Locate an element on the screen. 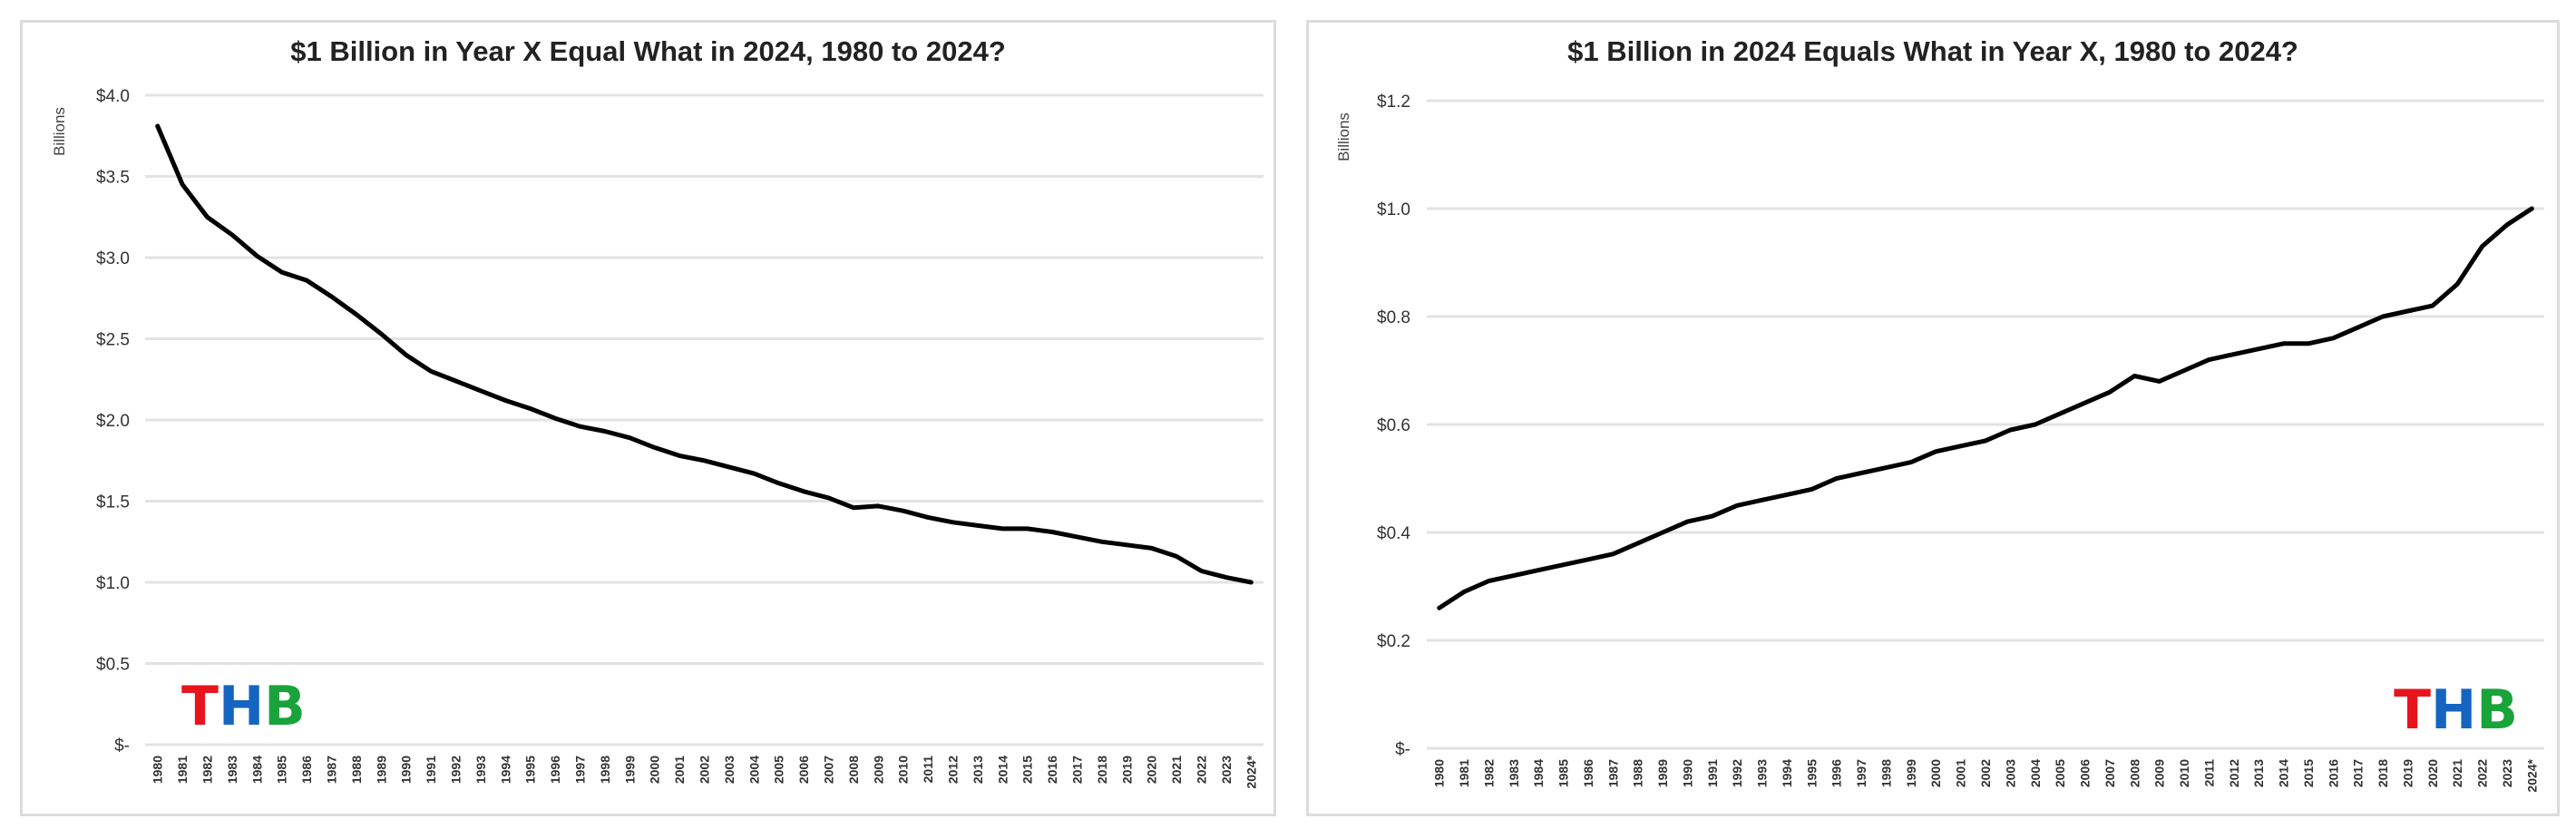  y-tick-label: $0.6 is located at coordinates (1393, 425).